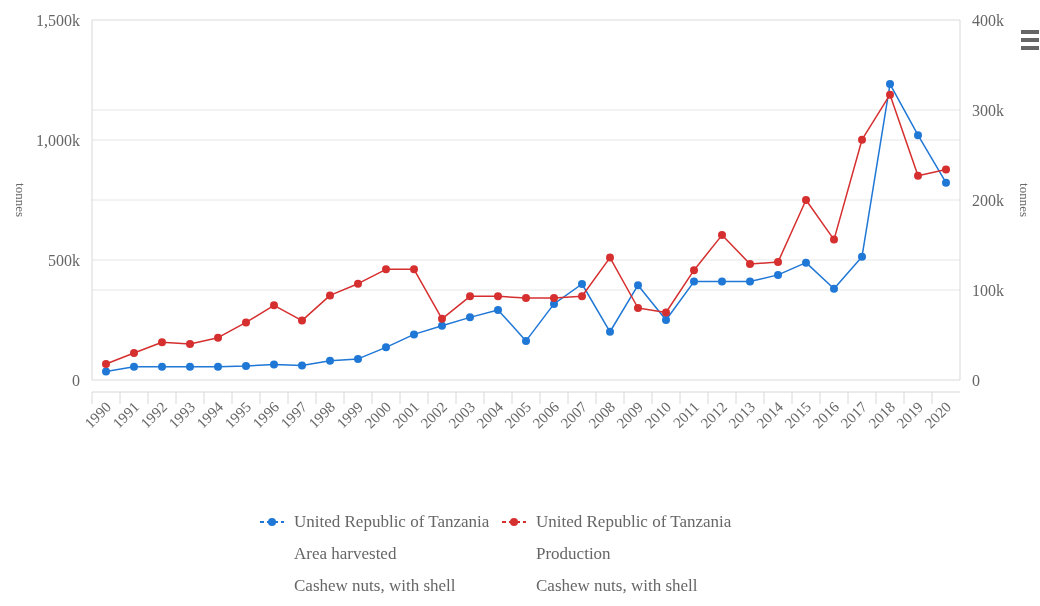 This screenshot has width=1040, height=606. Describe the element at coordinates (58, 140) in the screenshot. I see `y-tick-label: 1,000k` at that location.